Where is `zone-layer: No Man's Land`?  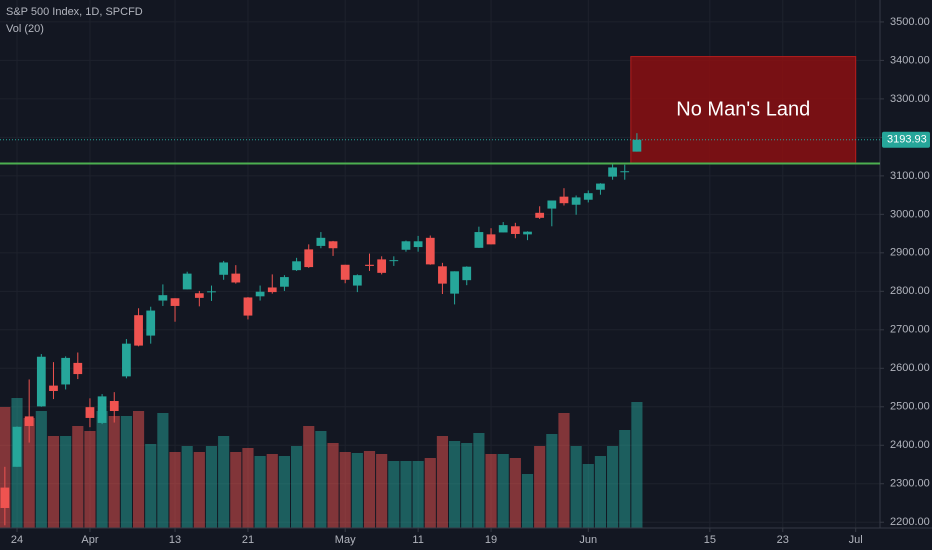 zone-layer: No Man's Land is located at coordinates (743, 110).